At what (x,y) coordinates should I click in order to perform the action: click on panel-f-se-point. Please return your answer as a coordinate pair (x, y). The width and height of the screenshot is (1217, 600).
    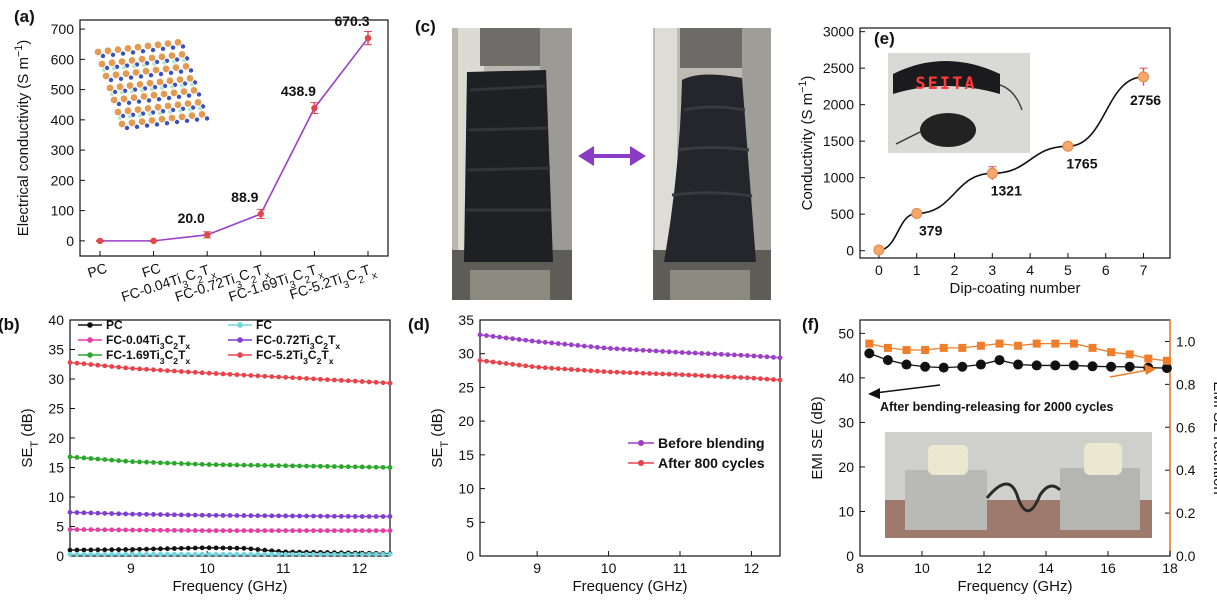
    Looking at the image, I should click on (1073, 365).